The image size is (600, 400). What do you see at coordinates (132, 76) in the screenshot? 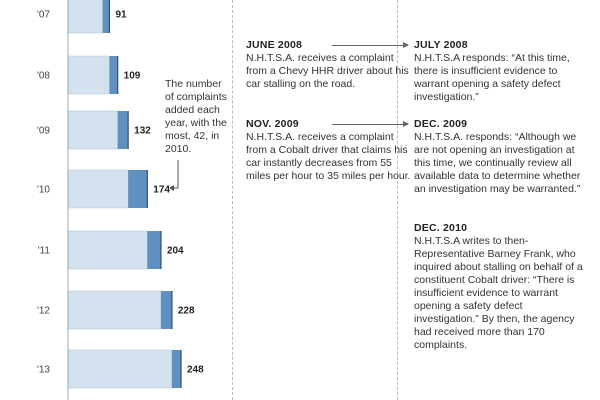
I see `total-label: 109` at bounding box center [132, 76].